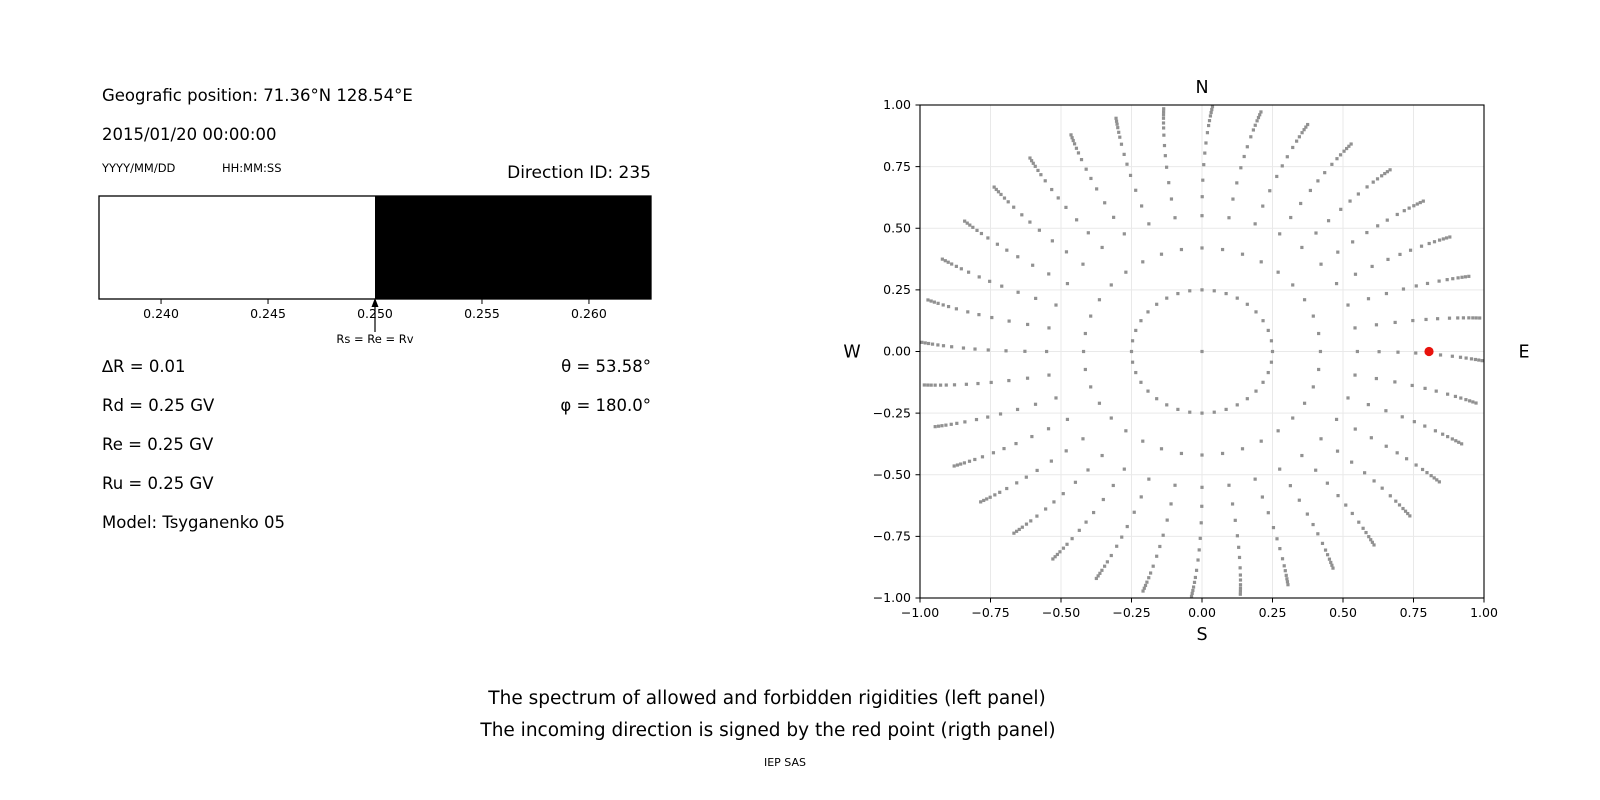  I want to click on x-tick-label: 0.260, so click(589, 313).